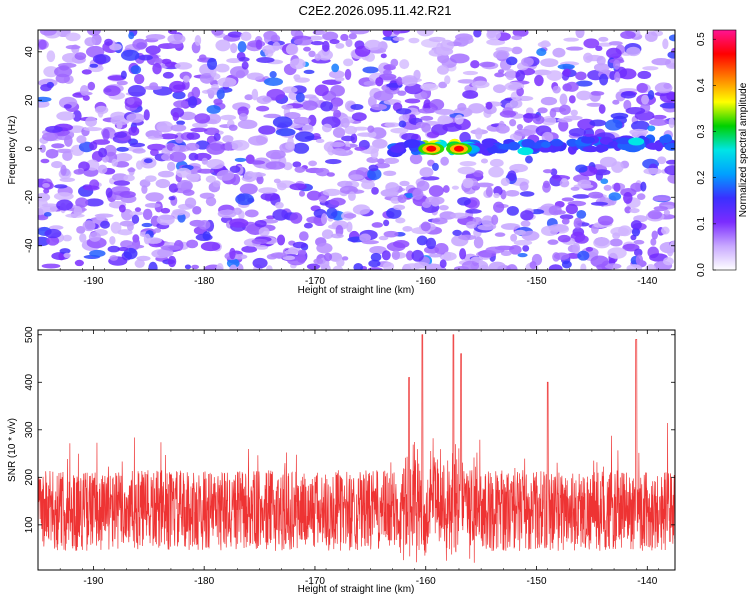 The image size is (750, 605). Describe the element at coordinates (204, 158) in the screenshot. I see `spectrogram-x-tick: -180` at that location.